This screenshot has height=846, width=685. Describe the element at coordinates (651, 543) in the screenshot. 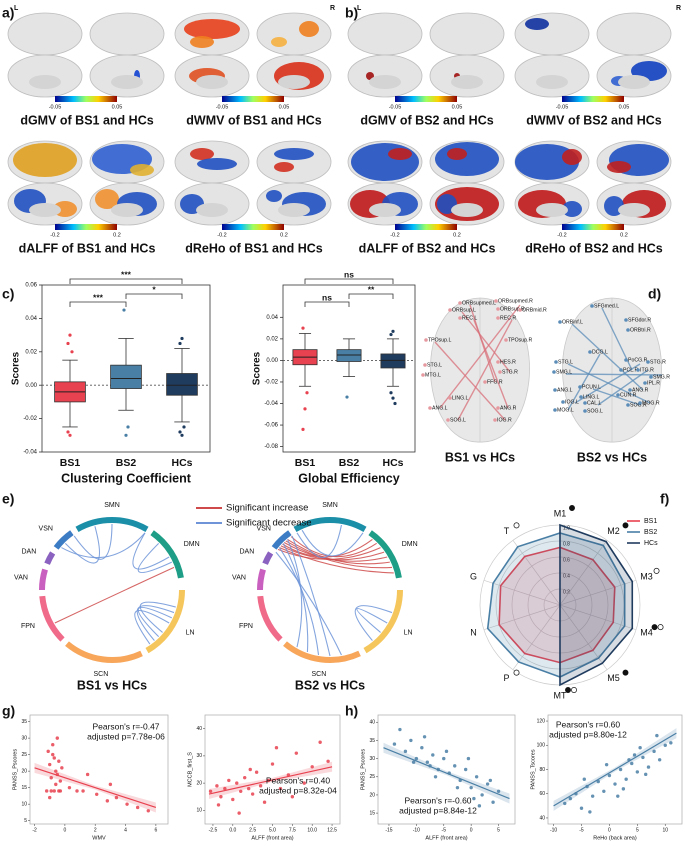

I see `legend-label: HCs` at that location.